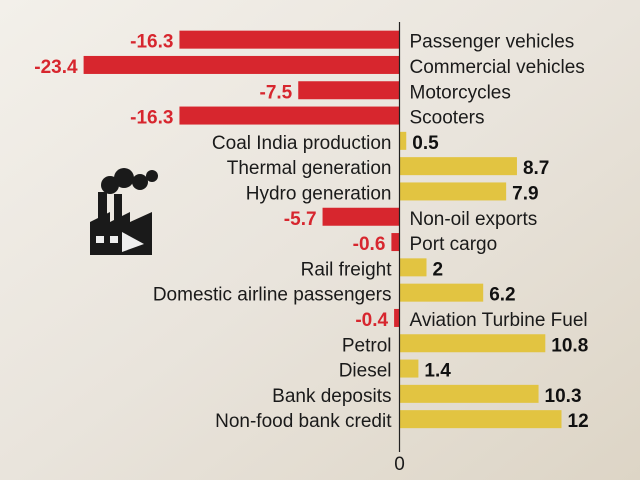 Image resolution: width=640 pixels, height=480 pixels. What do you see at coordinates (502, 295) in the screenshot?
I see `value-label: 6.2` at bounding box center [502, 295].